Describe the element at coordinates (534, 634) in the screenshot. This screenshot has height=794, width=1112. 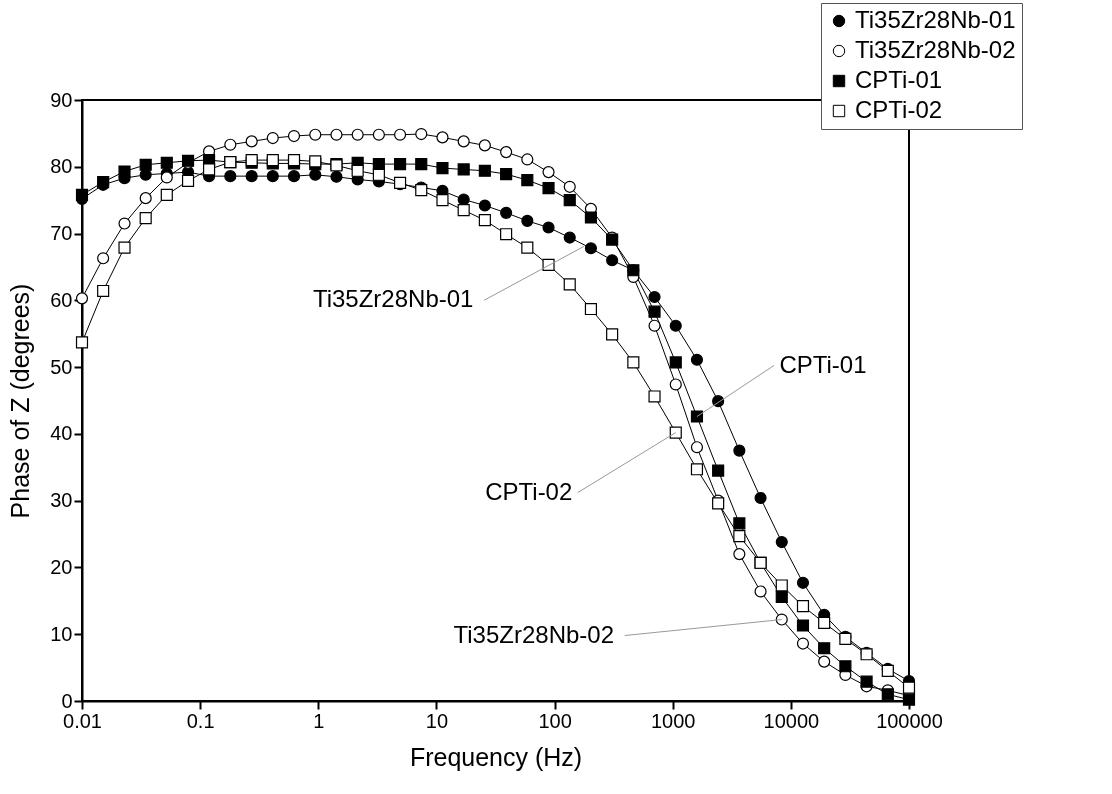
I see `annotation: Ti35Zr28Nb-02` at that location.